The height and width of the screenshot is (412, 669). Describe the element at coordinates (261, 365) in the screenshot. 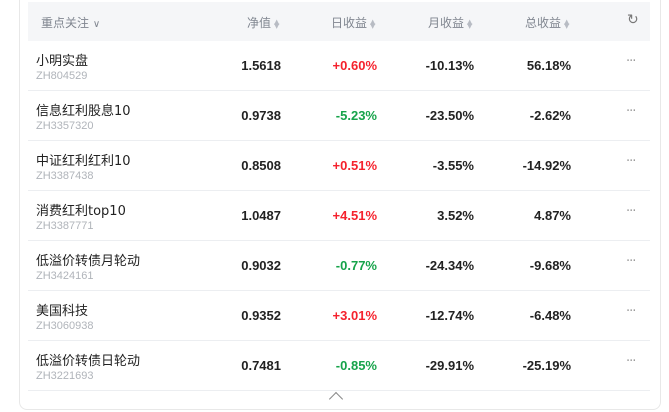

I see `nav-value: 0.7481` at that location.